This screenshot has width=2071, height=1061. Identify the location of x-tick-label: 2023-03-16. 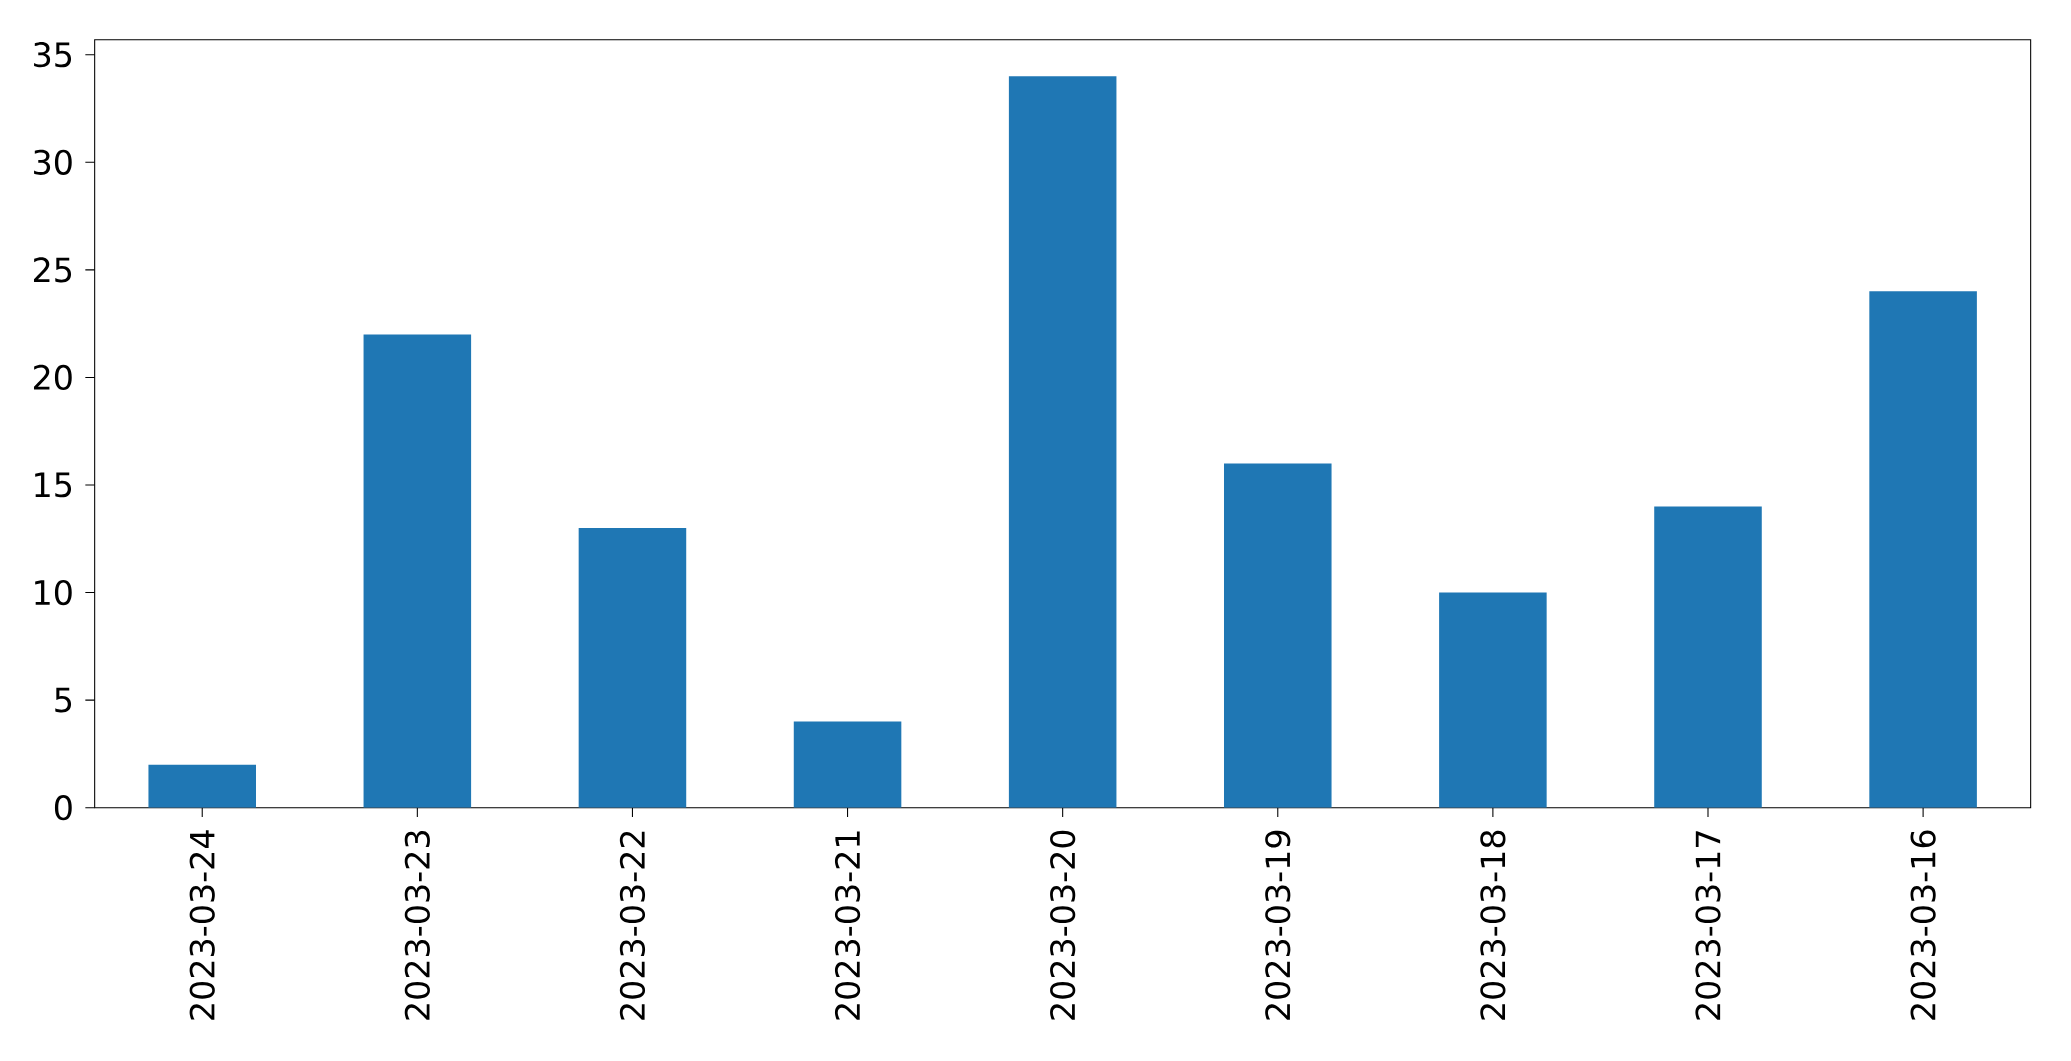
(1923, 925).